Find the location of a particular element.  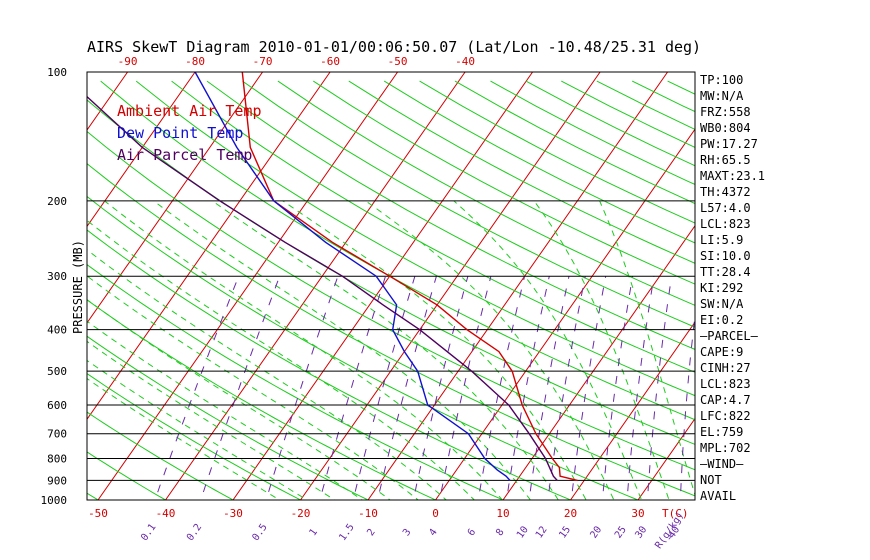

index-annotation: CINH:27 is located at coordinates (725, 368).